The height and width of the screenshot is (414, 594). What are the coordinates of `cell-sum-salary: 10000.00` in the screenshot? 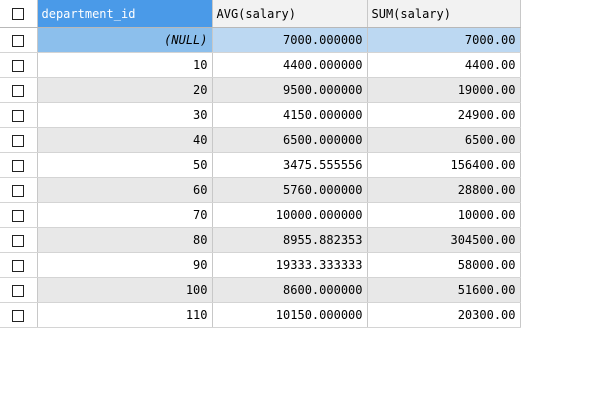 It's located at (444, 215).